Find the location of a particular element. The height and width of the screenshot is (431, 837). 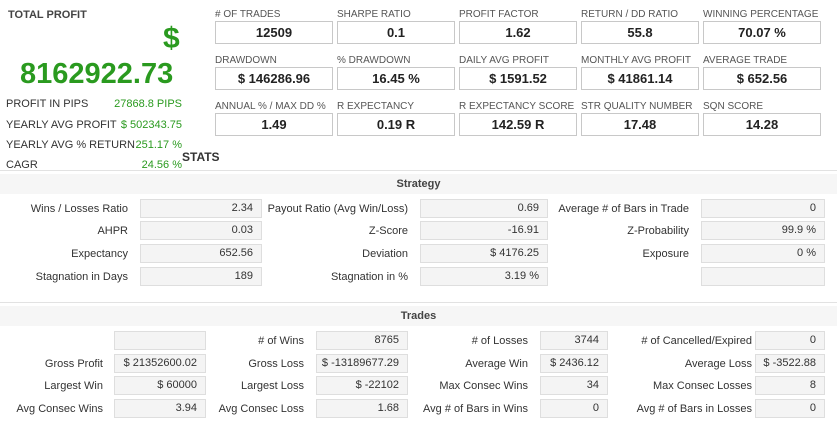

metric-label: AVERAGE TRADE is located at coordinates (745, 60).